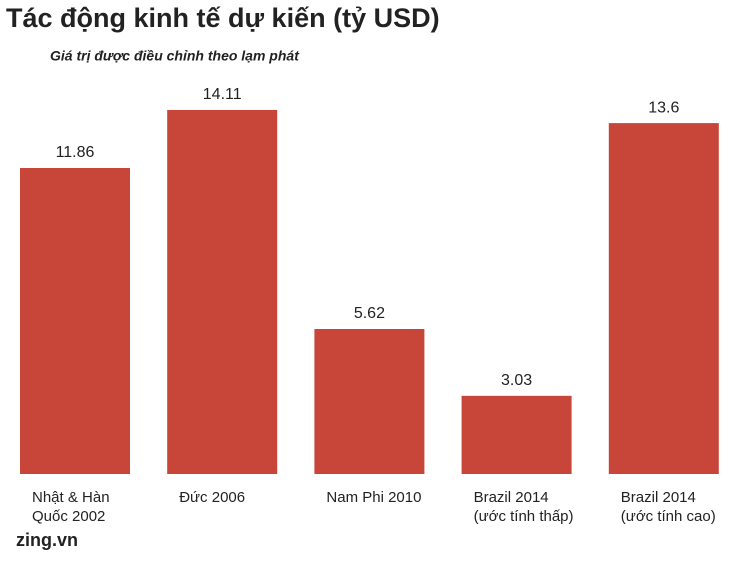  What do you see at coordinates (212, 497) in the screenshot?
I see `x-tick-label: Đức 2006` at bounding box center [212, 497].